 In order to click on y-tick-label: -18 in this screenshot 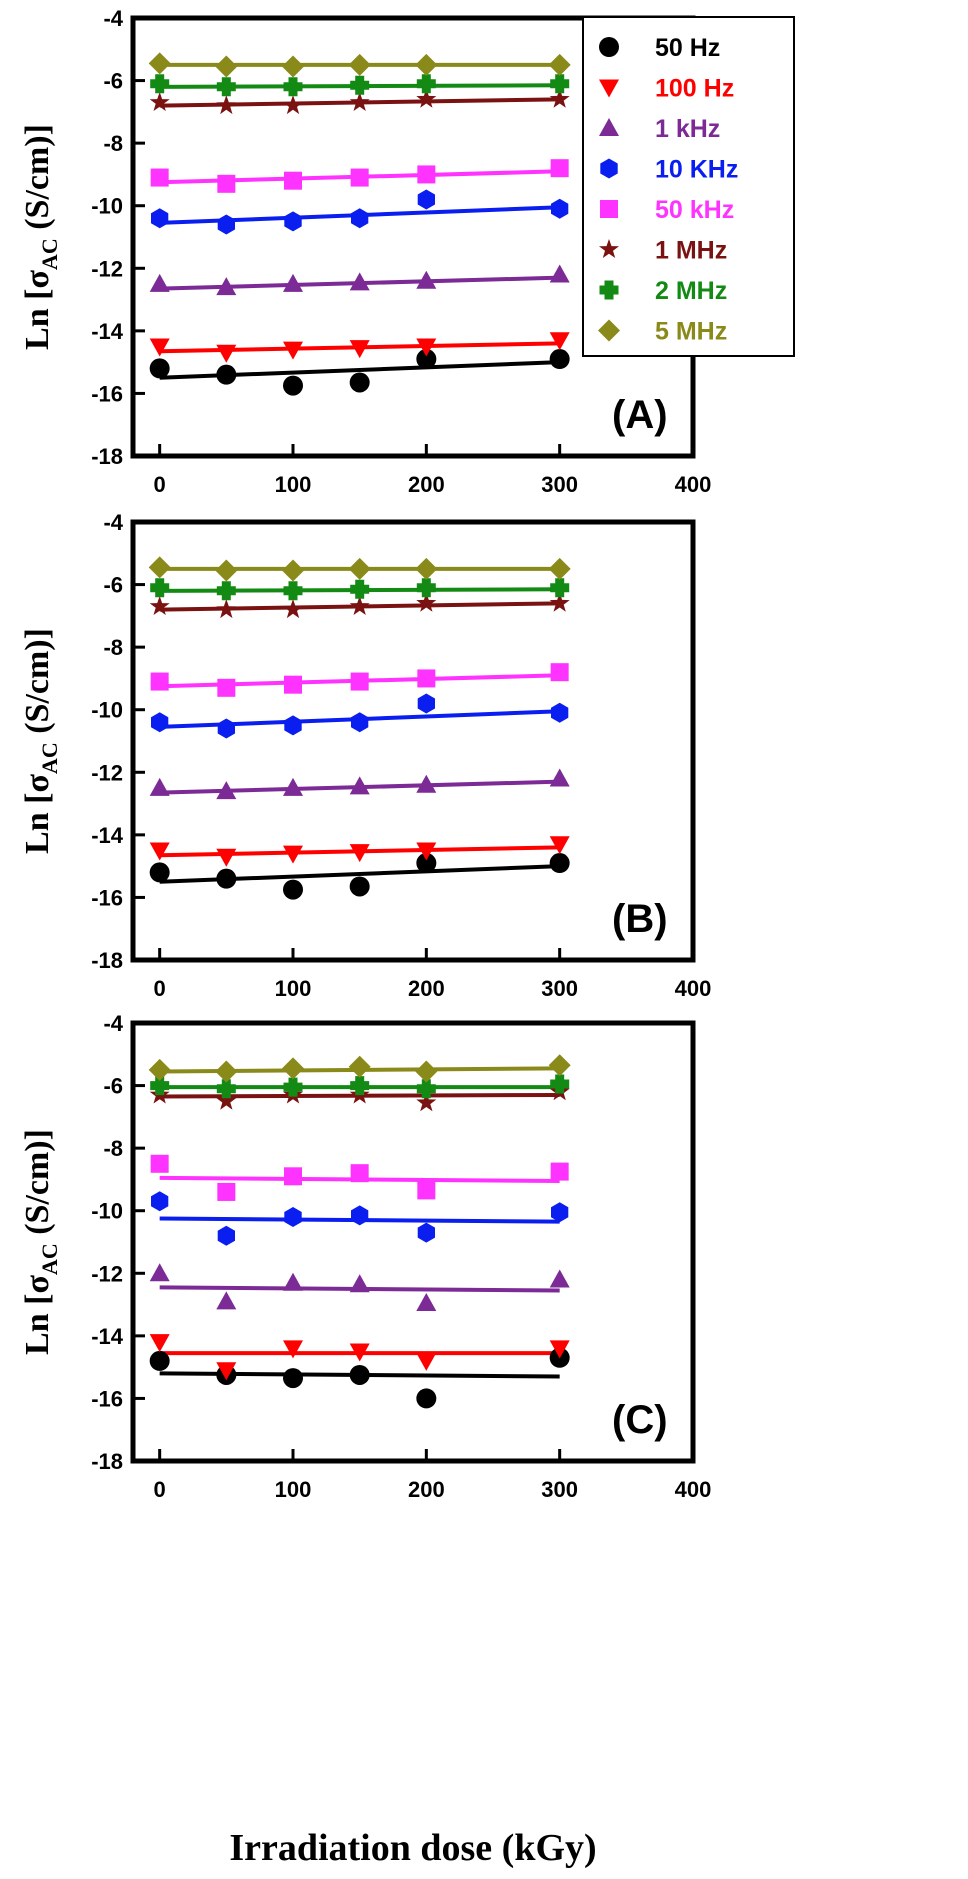, I will do `click(107, 1461)`.